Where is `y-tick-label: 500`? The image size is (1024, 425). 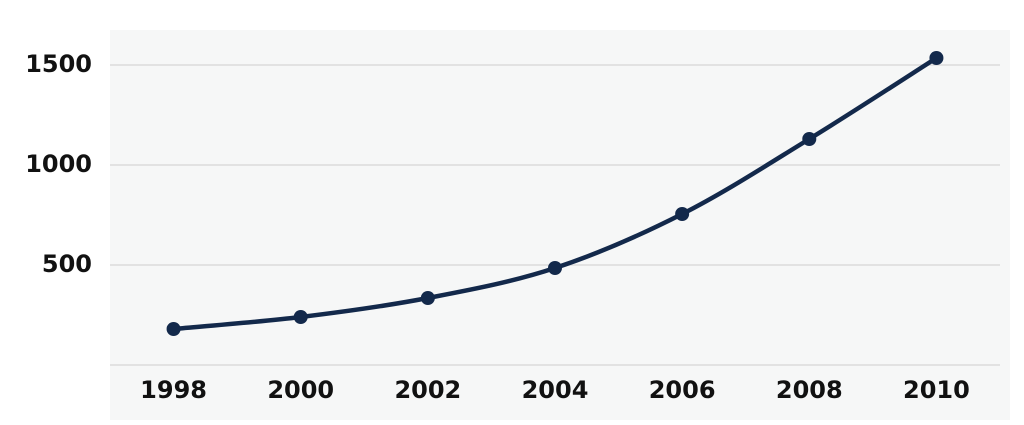 y-tick-label: 500 is located at coordinates (67, 264).